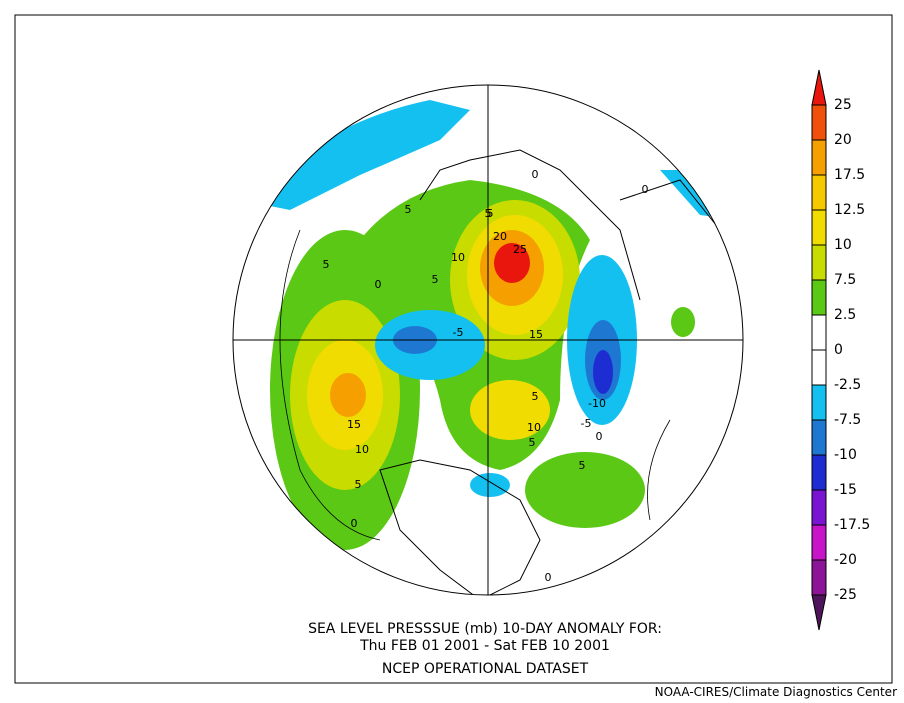 Image resolution: width=904 pixels, height=703 pixels. What do you see at coordinates (843, 245) in the screenshot?
I see `colorbar-label: 10` at bounding box center [843, 245].